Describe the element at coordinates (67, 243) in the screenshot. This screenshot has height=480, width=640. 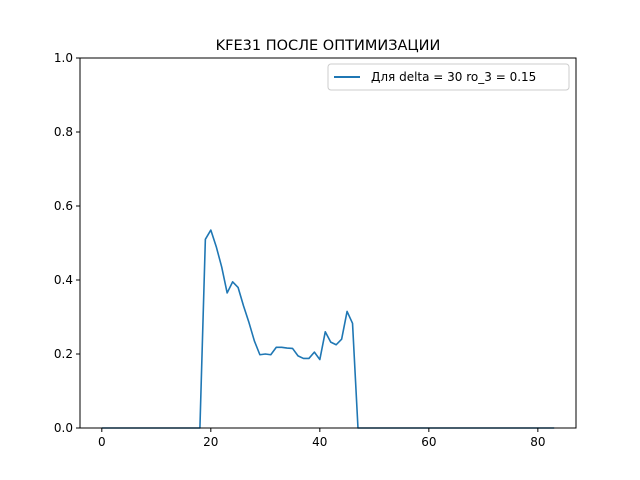
I see `y-axis: 0.0 0.2 0.4 0.6 0.8 1.0` at that location.